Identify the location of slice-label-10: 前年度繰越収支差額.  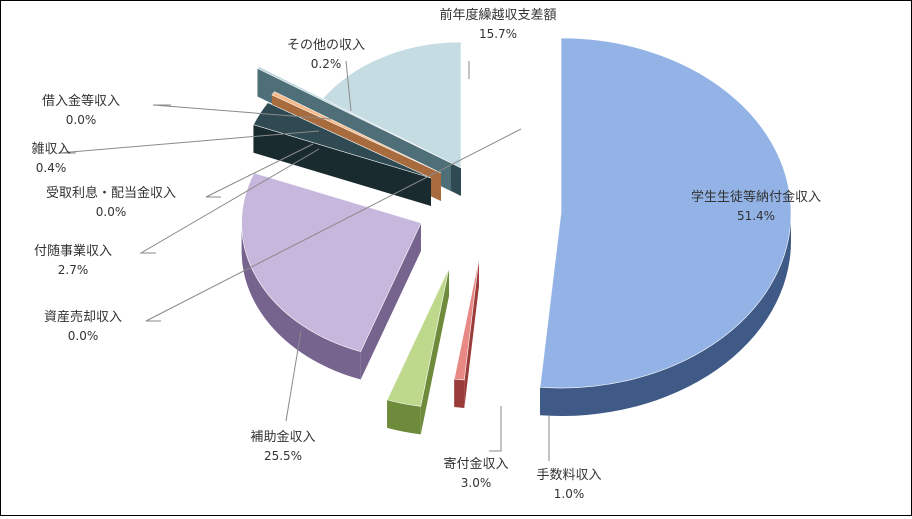
(497, 15).